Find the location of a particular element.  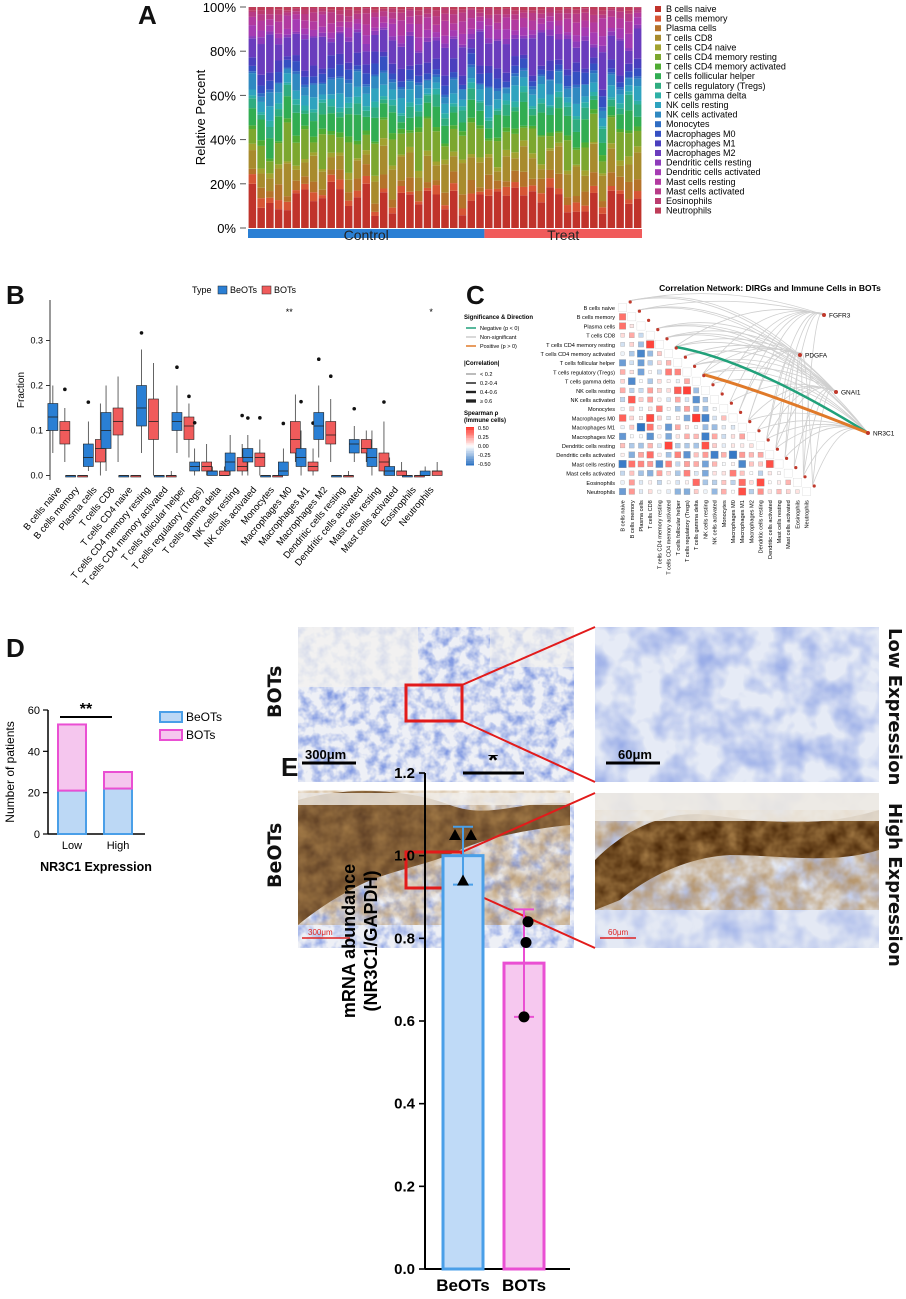

legend-title: Significance & Direction is located at coordinates (498, 318).